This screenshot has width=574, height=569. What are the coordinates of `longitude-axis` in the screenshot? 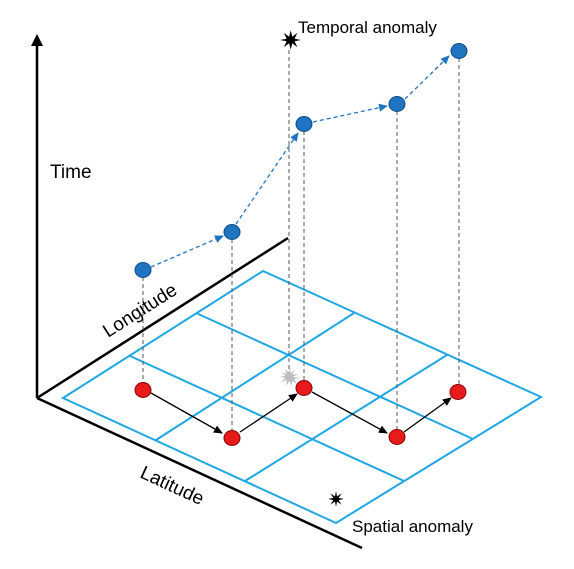 It's located at (162, 318).